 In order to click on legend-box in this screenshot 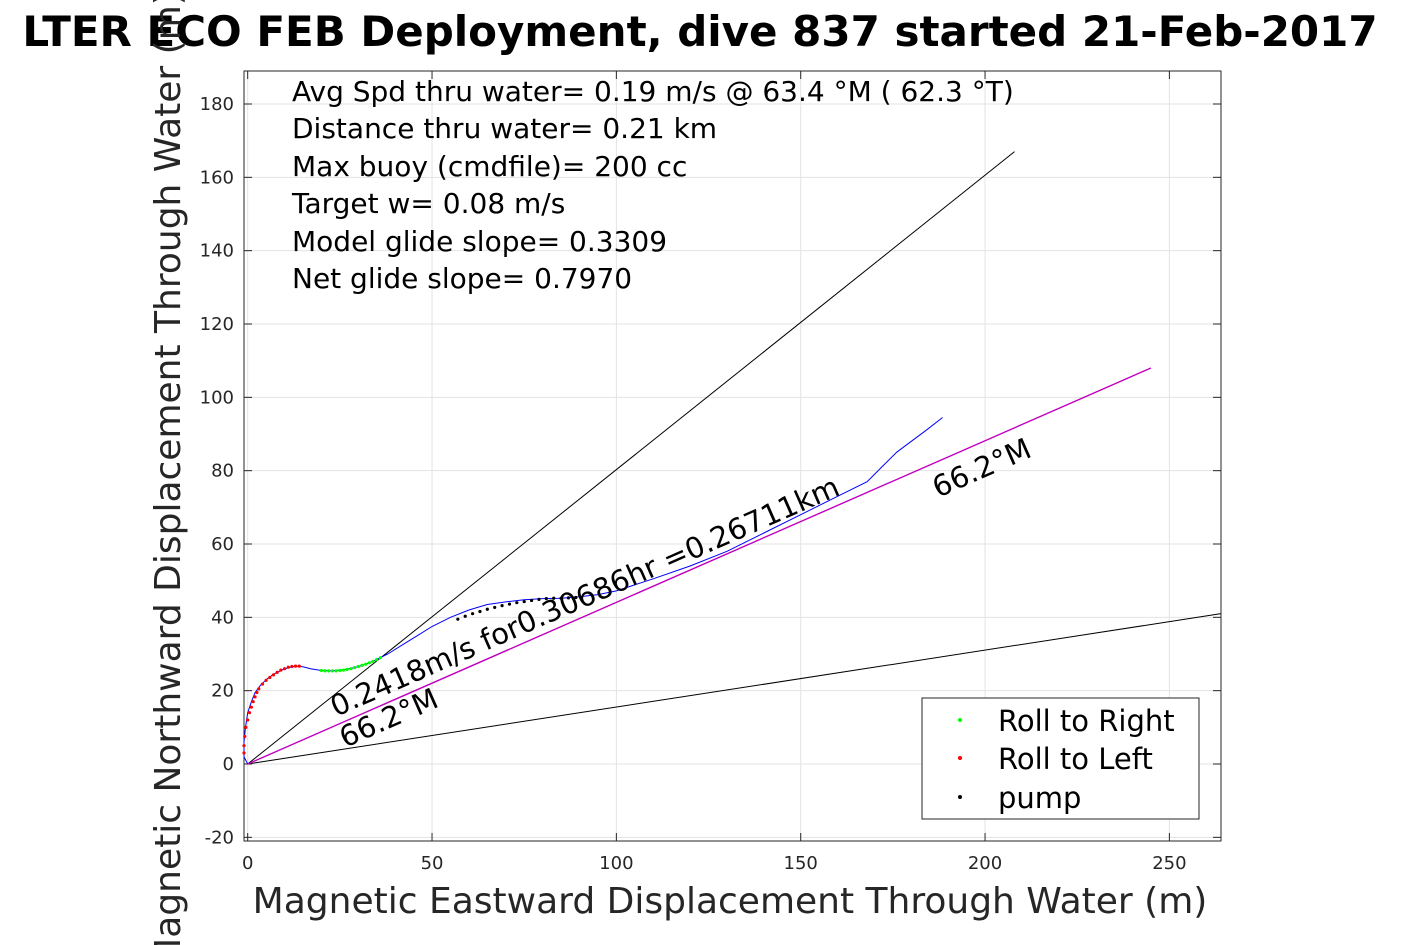, I will do `click(1060, 758)`.